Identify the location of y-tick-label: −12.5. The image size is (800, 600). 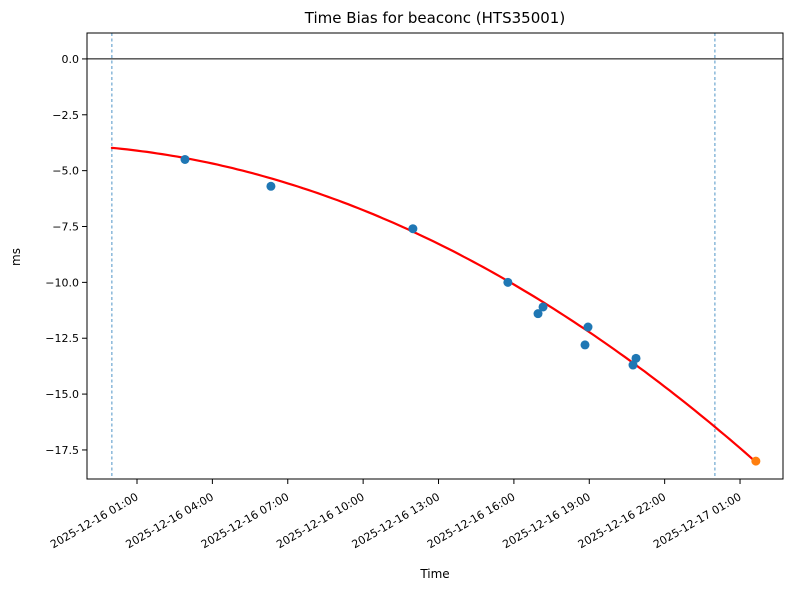
(62, 338).